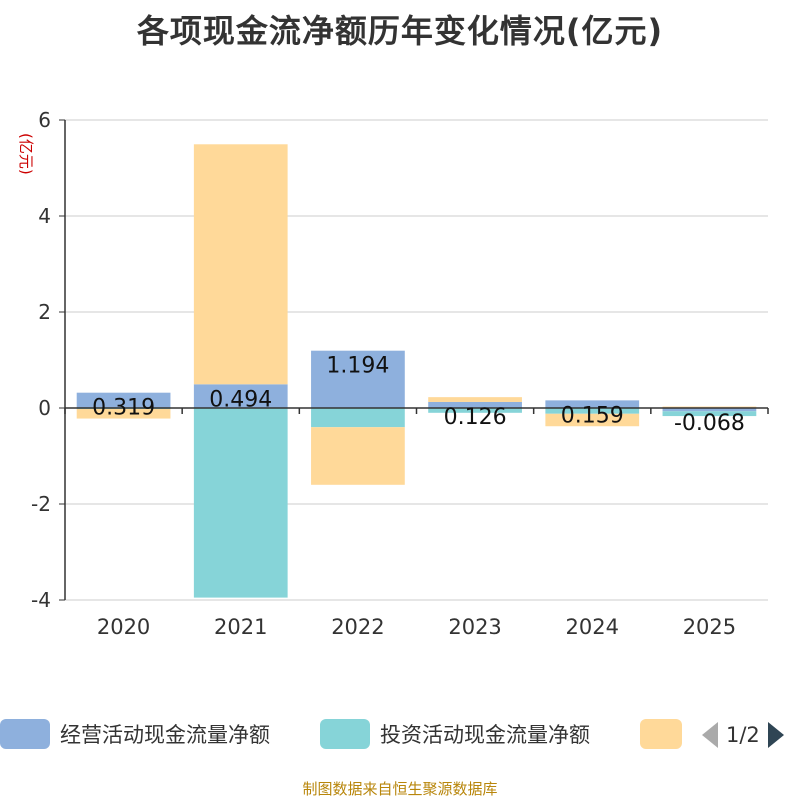 The height and width of the screenshot is (800, 800). I want to click on bar-series2-2021, so click(240, 503).